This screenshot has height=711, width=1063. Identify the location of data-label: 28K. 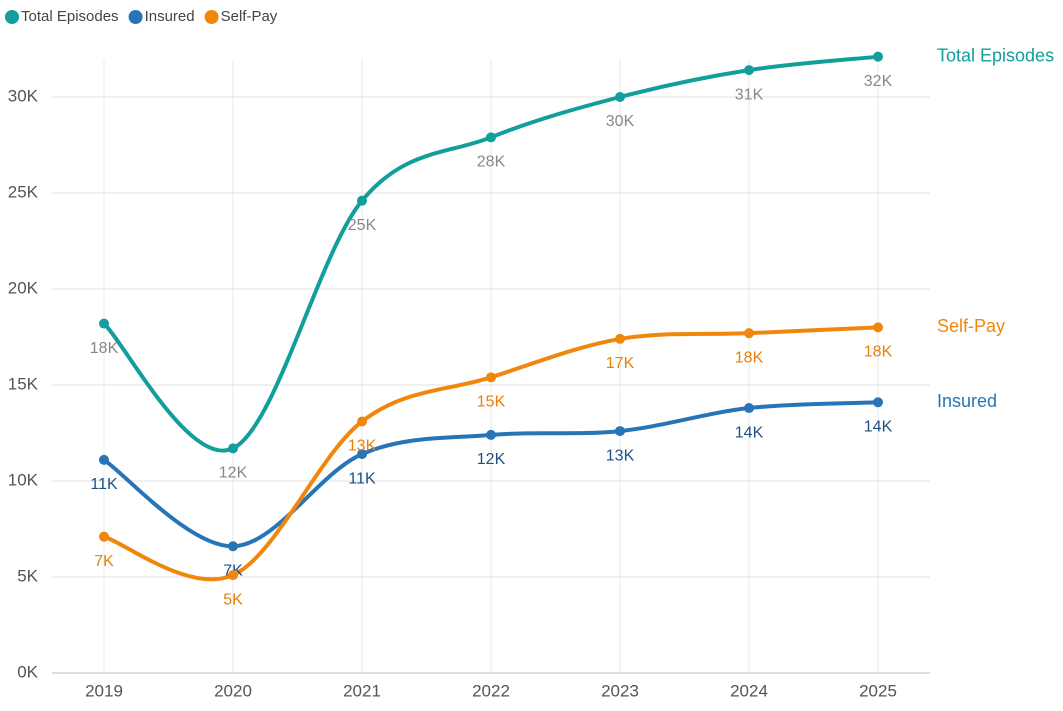
(491, 162).